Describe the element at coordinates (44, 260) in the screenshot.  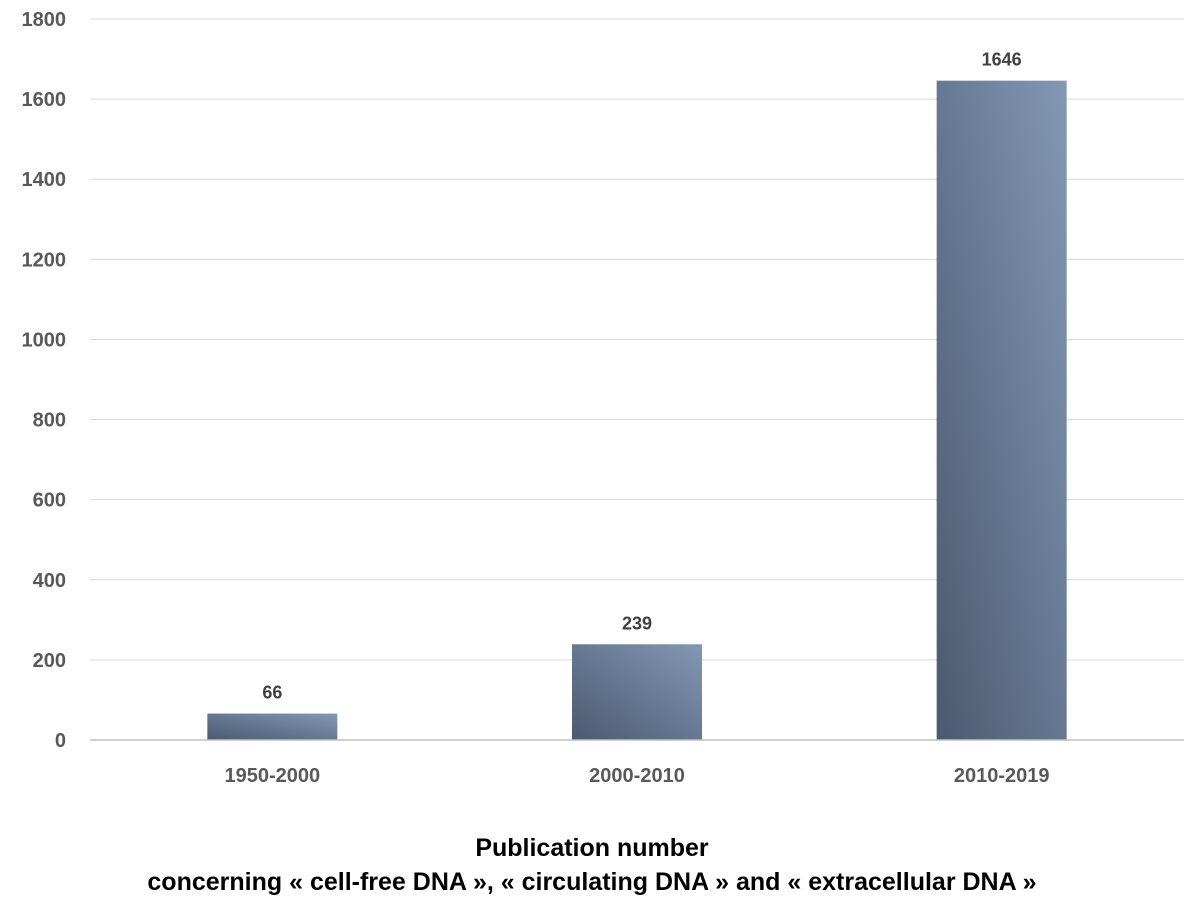
I see `y-tick-label-1200: 1200` at that location.